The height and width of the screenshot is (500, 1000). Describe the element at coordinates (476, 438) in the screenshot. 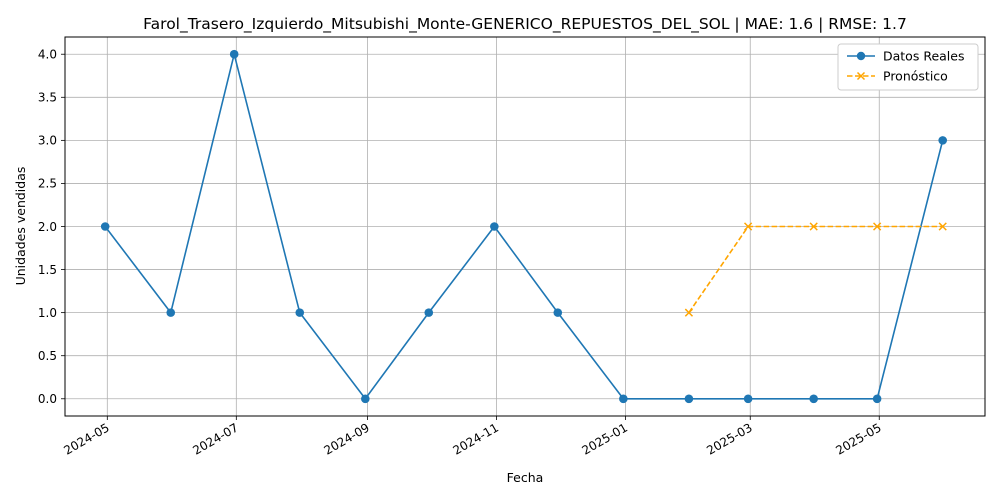

I see `x-tick-label: 2024-11` at that location.